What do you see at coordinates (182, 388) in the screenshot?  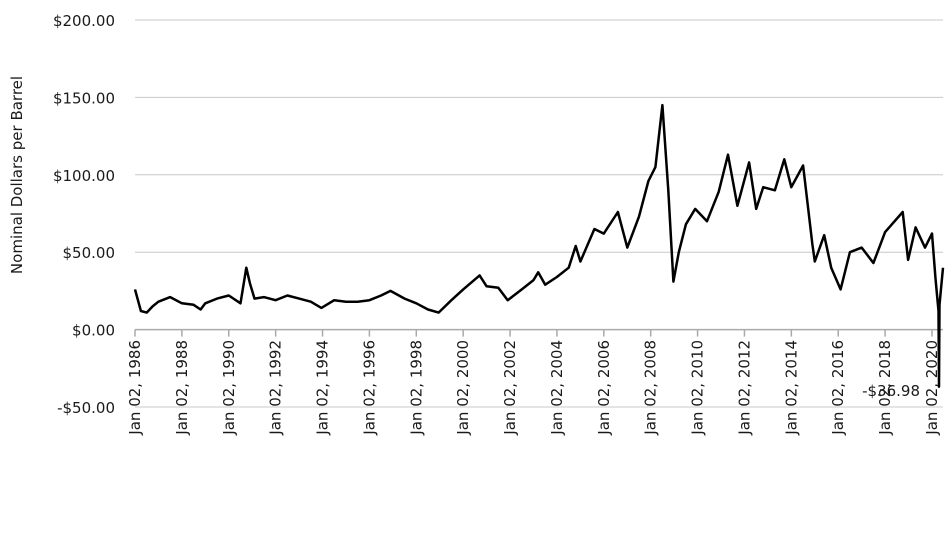 I see `x-tick-label: Jan 02, 1988` at bounding box center [182, 388].